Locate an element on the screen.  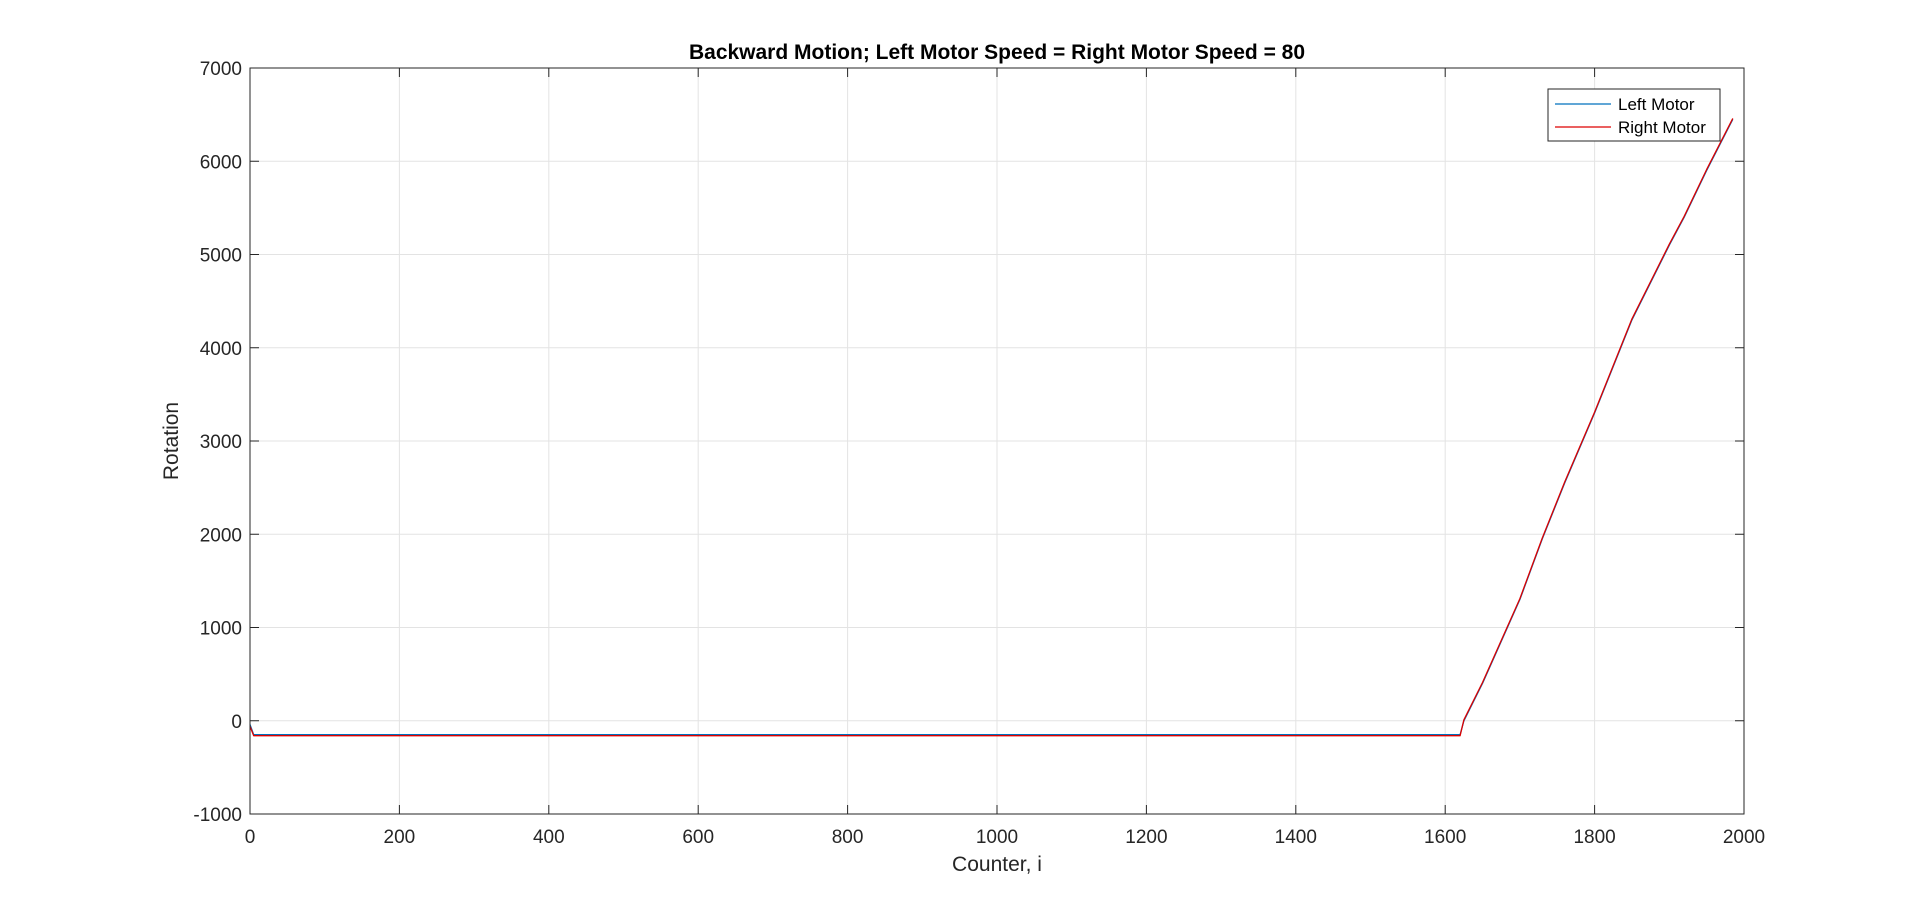
legend-label-left-motor: Left Motor is located at coordinates (1656, 104).